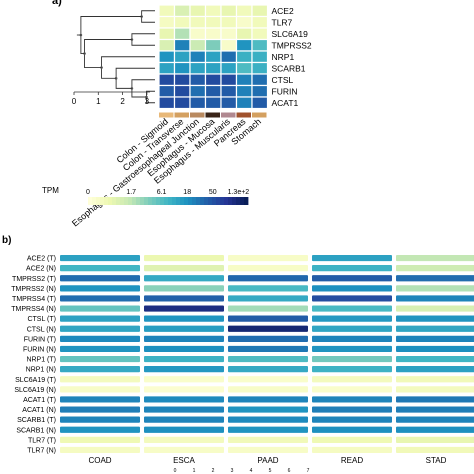 Image resolution: width=474 pixels, height=474 pixels. What do you see at coordinates (194, 471) in the screenshot?
I see `scale-tick-label: 1` at bounding box center [194, 471].